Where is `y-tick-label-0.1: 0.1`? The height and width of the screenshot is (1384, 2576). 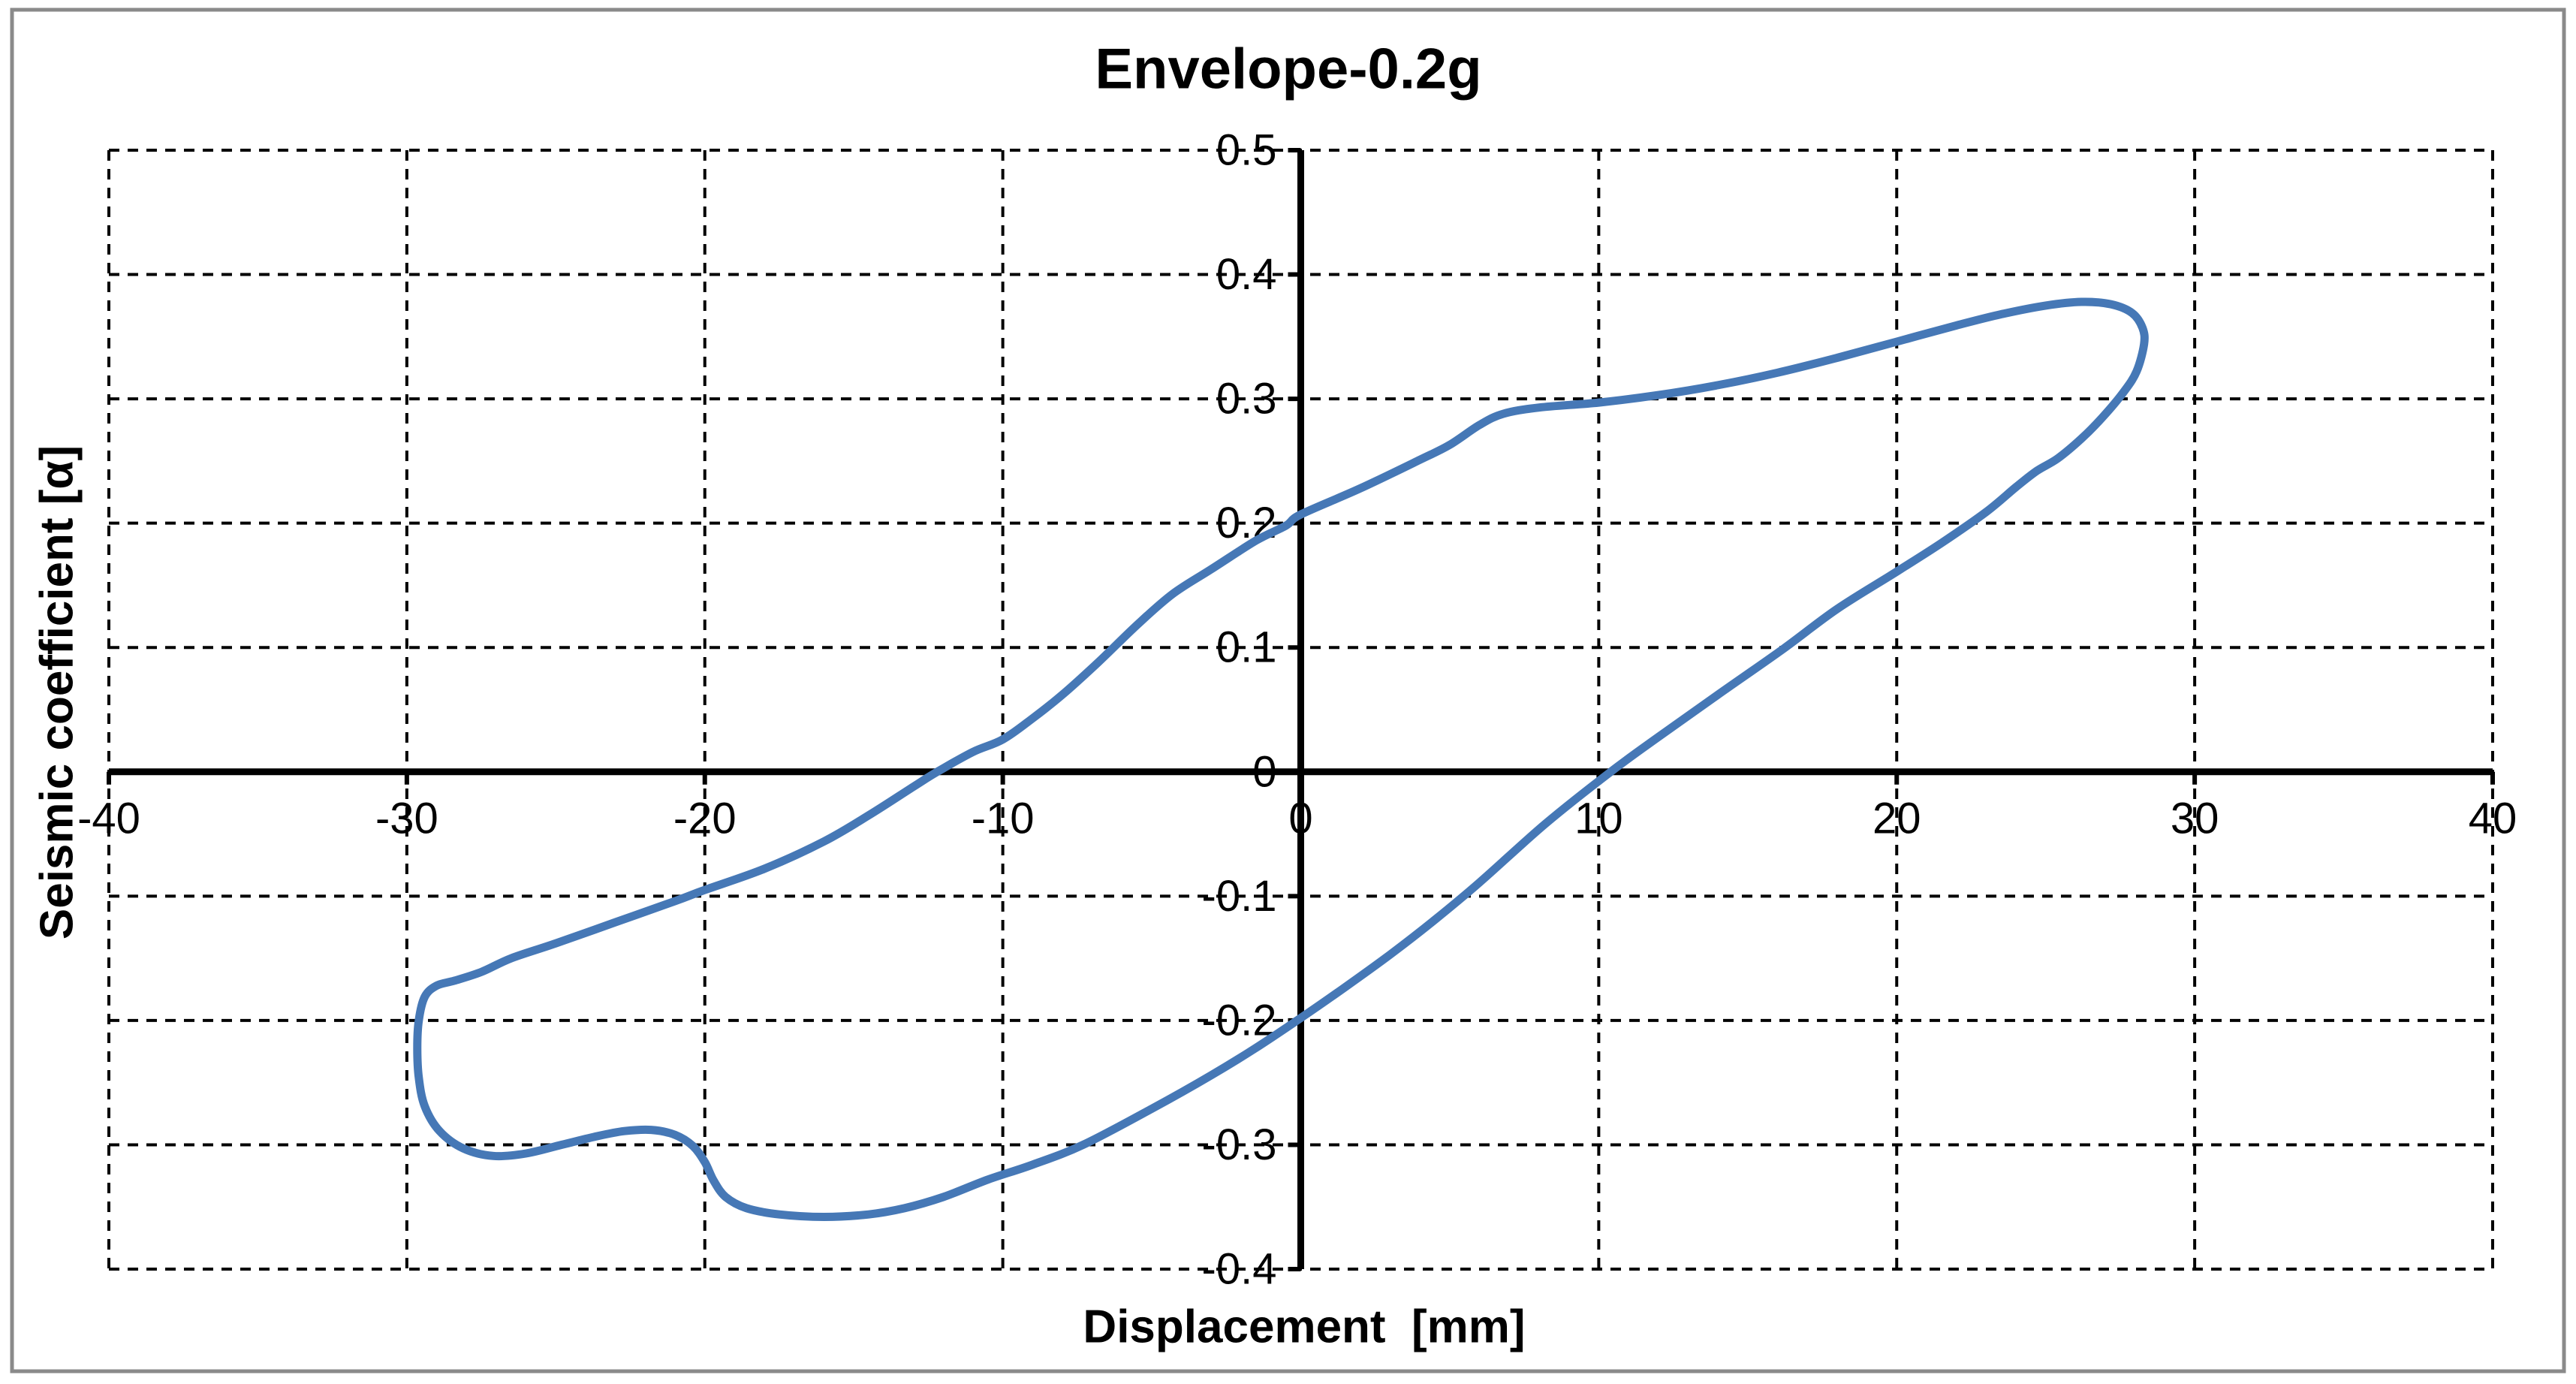 y-tick-label-0.1: 0.1 is located at coordinates (1246, 647).